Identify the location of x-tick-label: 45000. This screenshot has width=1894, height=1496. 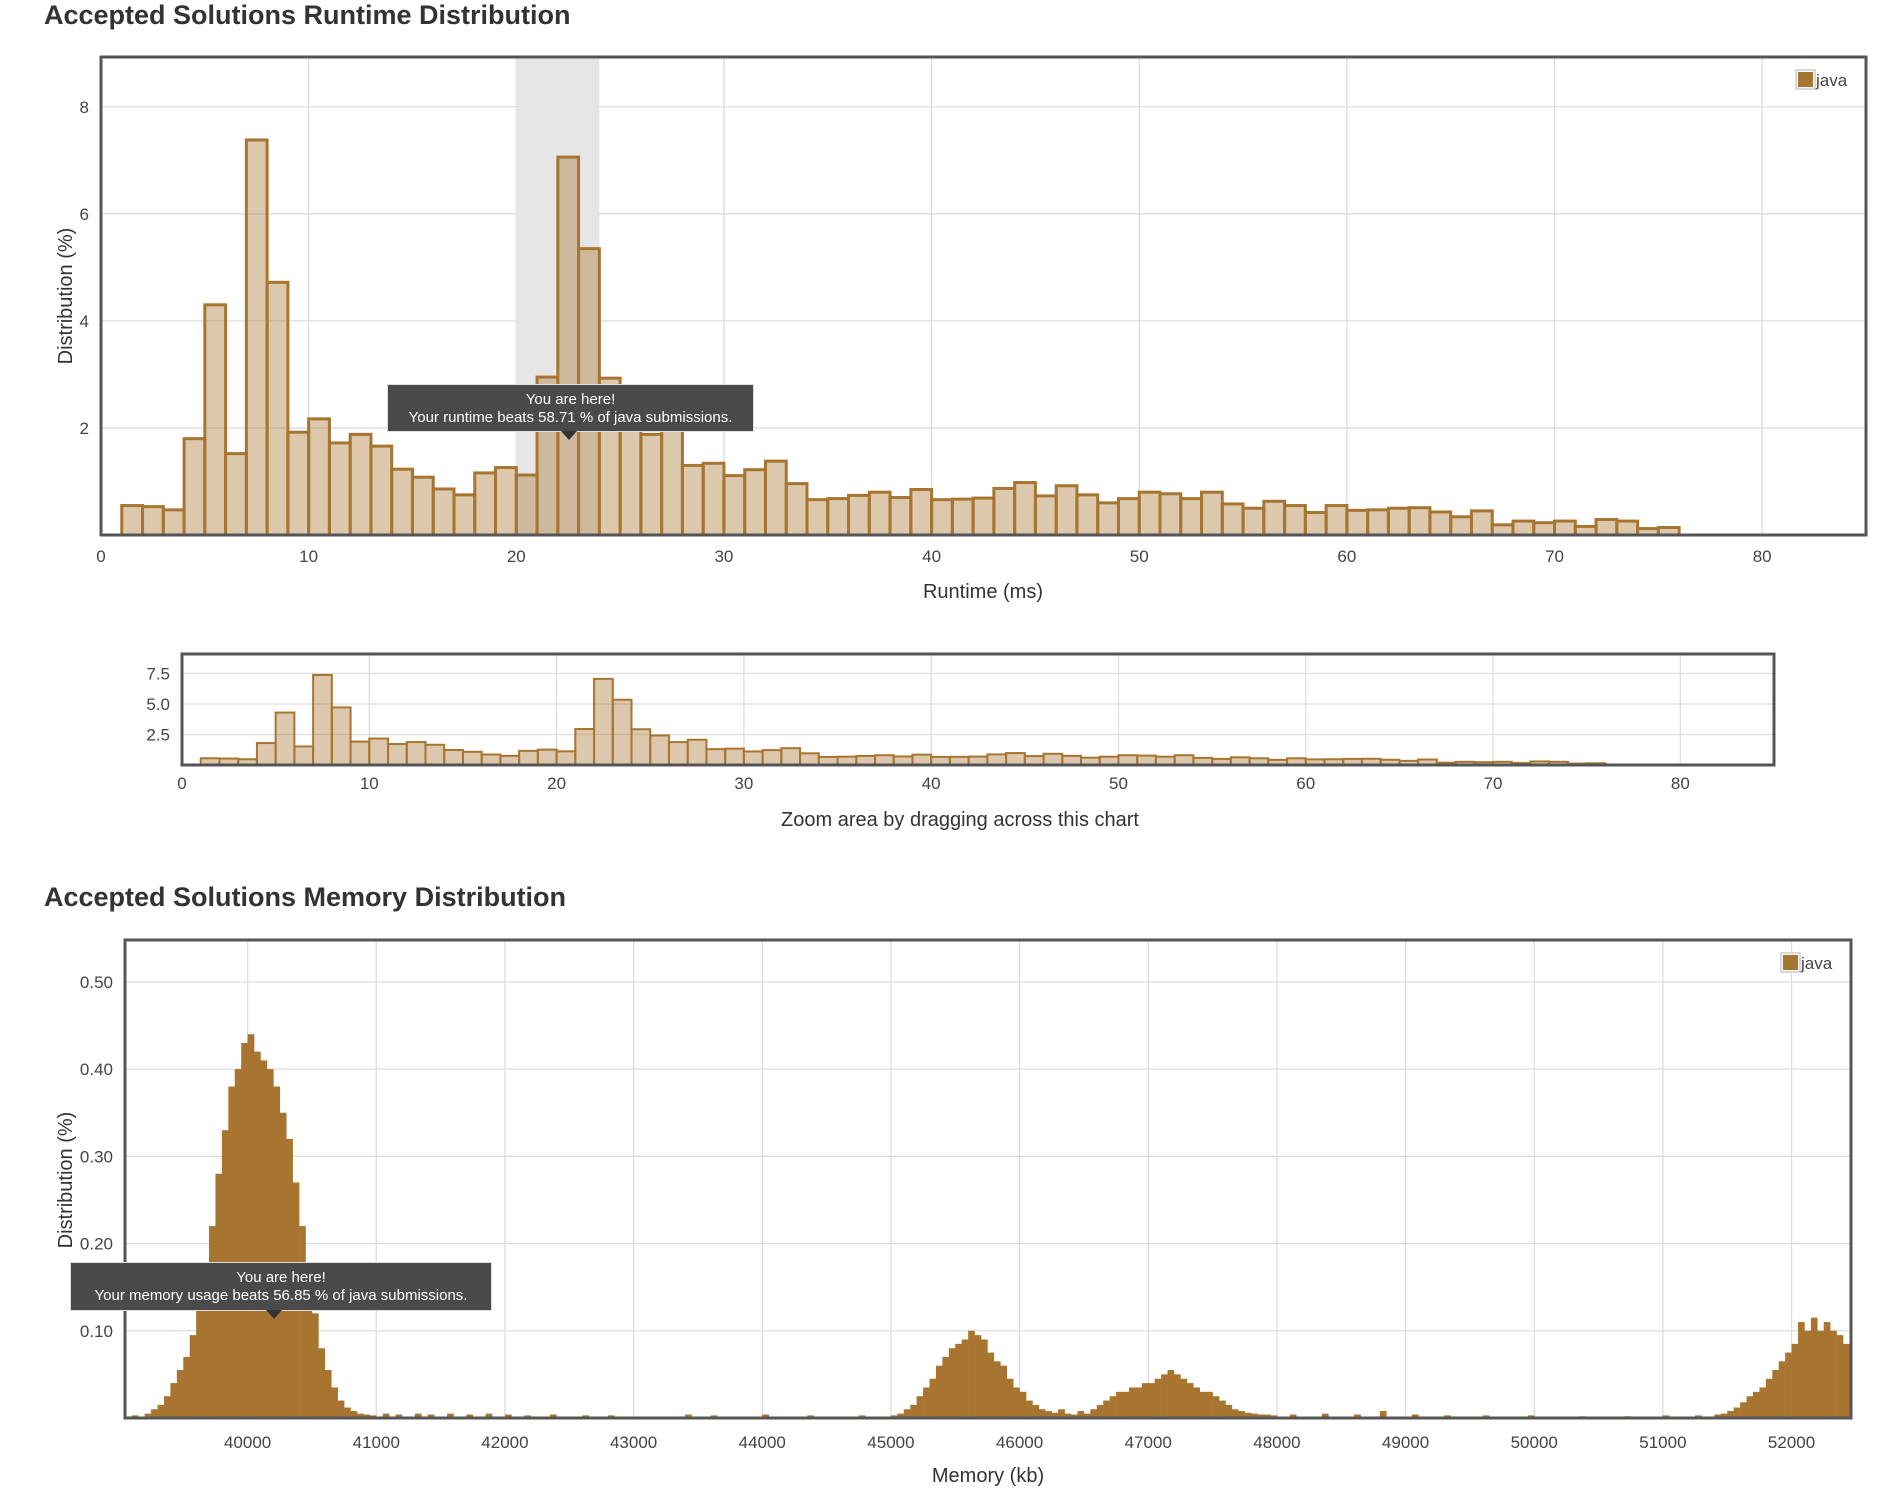
(890, 1442).